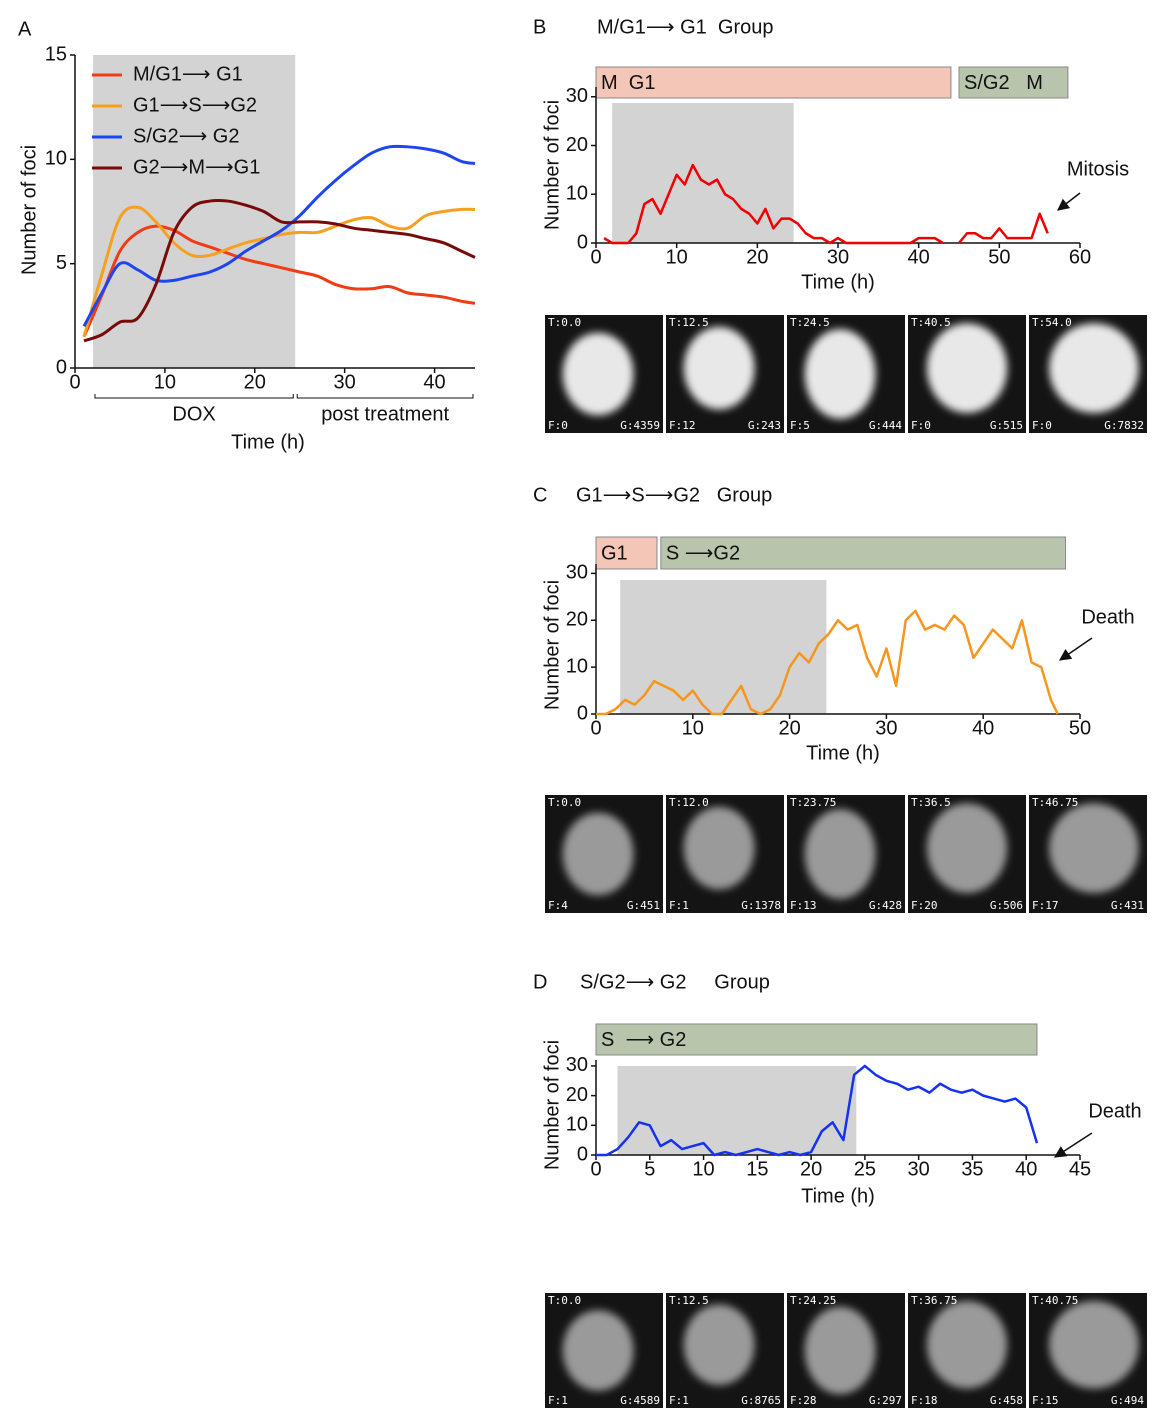 This screenshot has height=1408, width=1153. Describe the element at coordinates (1055, 802) in the screenshot. I see `frame-time: T:46.75` at that location.